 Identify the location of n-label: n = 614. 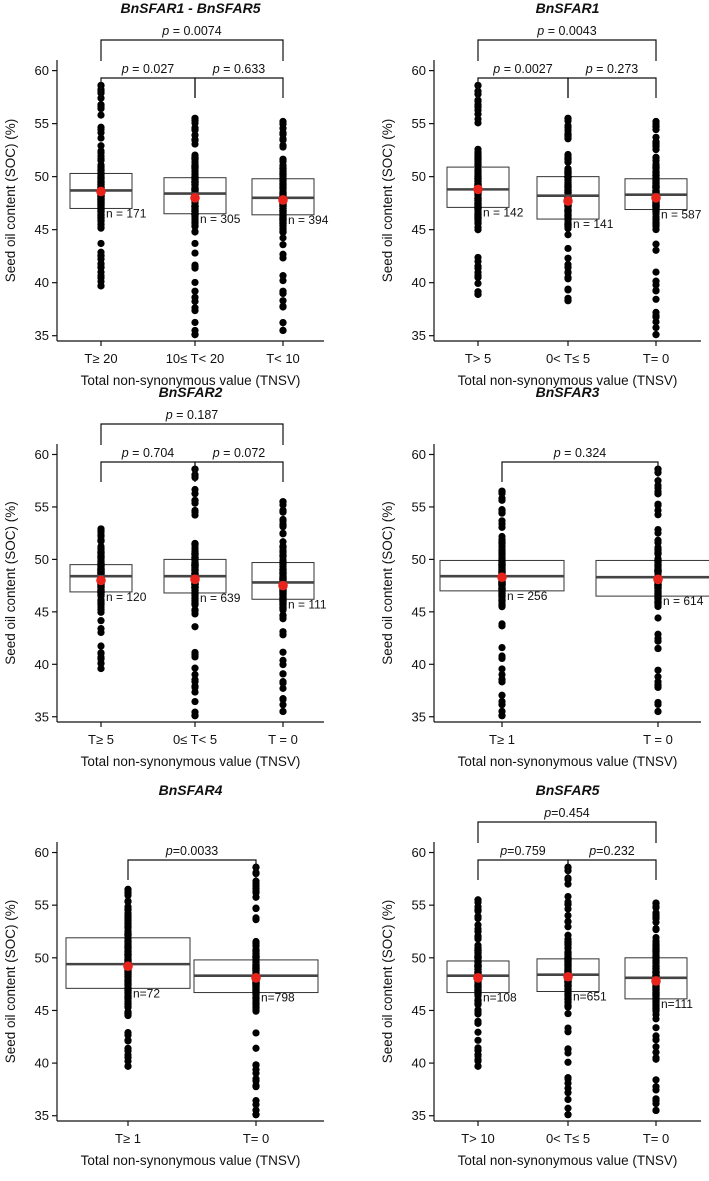
(683, 601).